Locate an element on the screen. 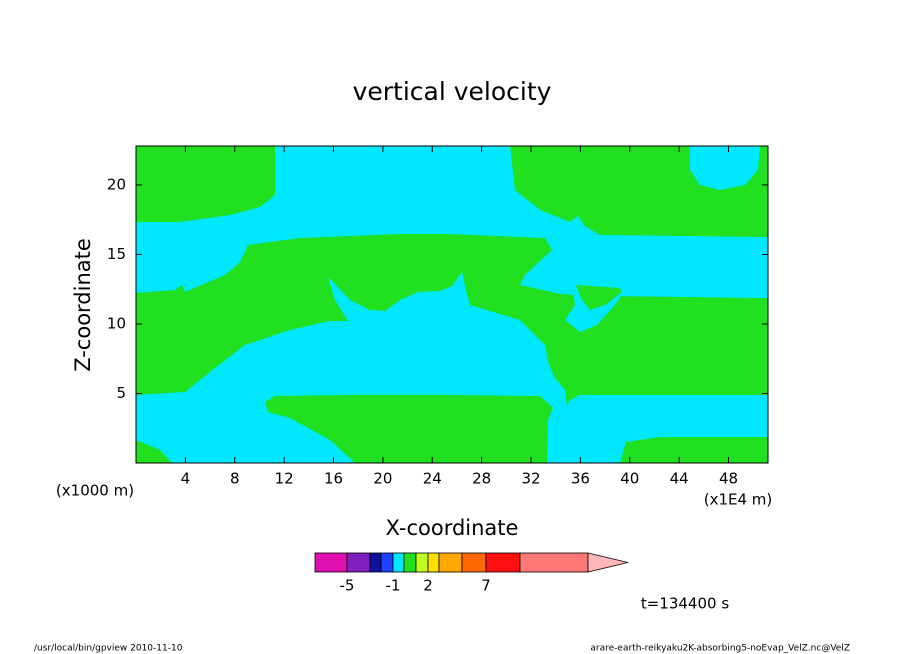  colorbar-extend is located at coordinates (608, 562).